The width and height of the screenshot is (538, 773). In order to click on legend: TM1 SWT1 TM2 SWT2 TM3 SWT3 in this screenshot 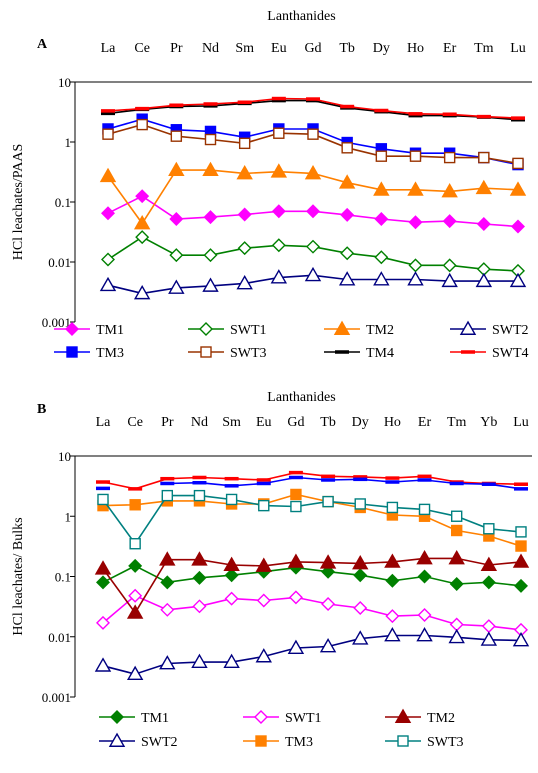, I will do `click(281, 729)`.